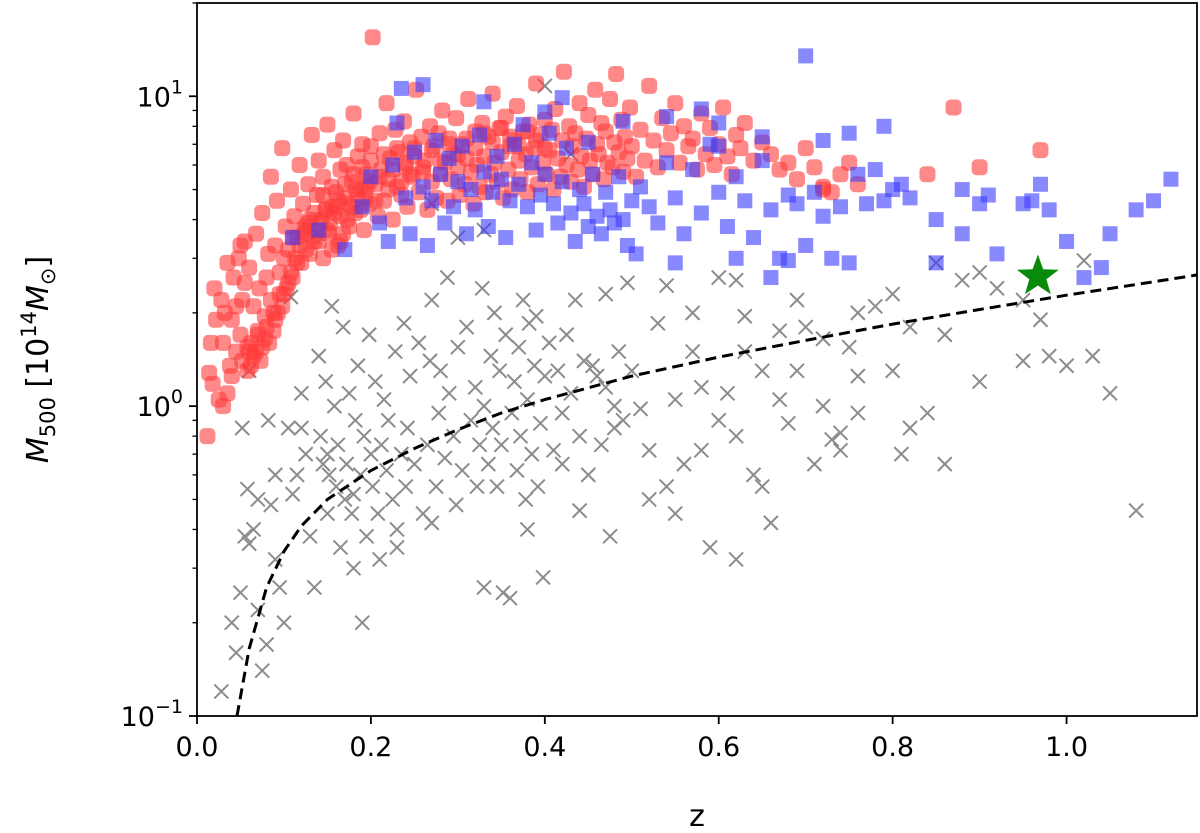  I want to click on x-tick-label: 0.0, so click(197, 747).